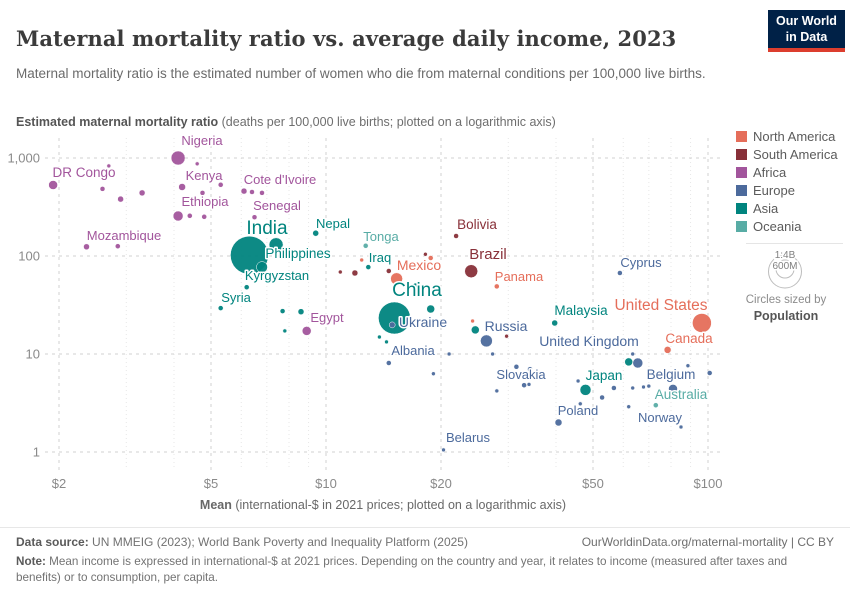 The height and width of the screenshot is (600, 850). I want to click on legend-item-south-america: South America, so click(787, 154).